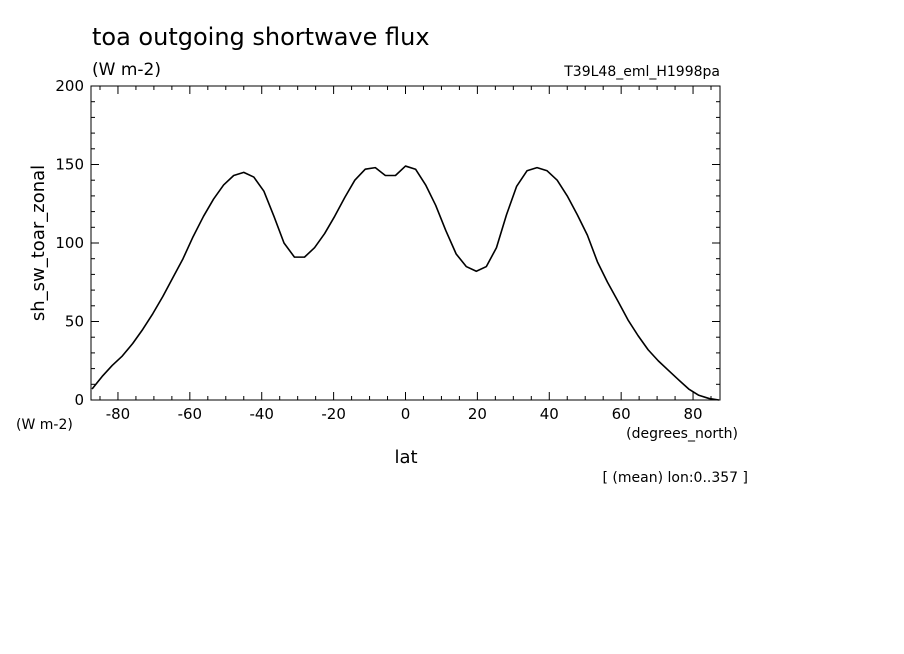  I want to click on chart-title-units: (W m-2), so click(126, 70).